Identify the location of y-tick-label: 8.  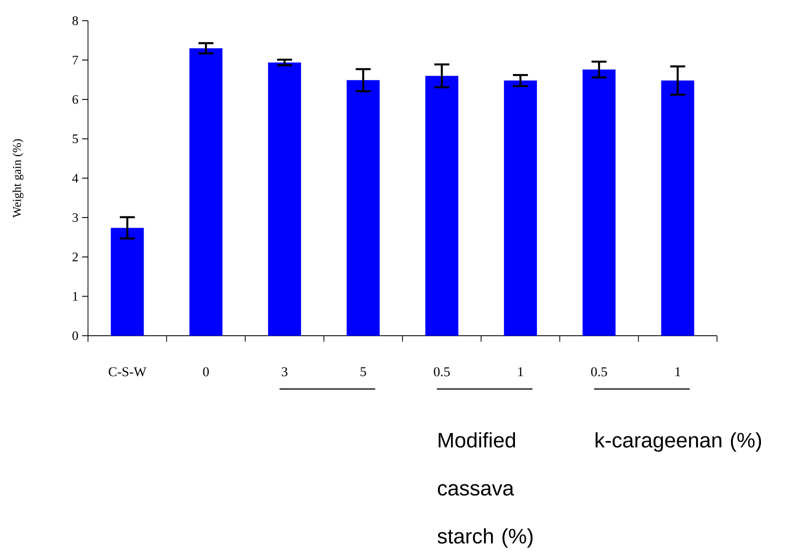
(75, 21).